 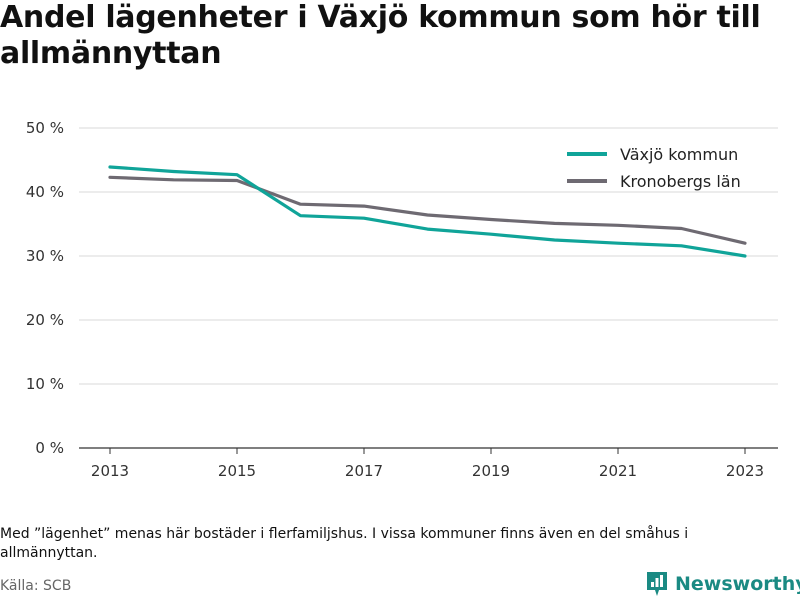 I want to click on series-lines, so click(x=427, y=211).